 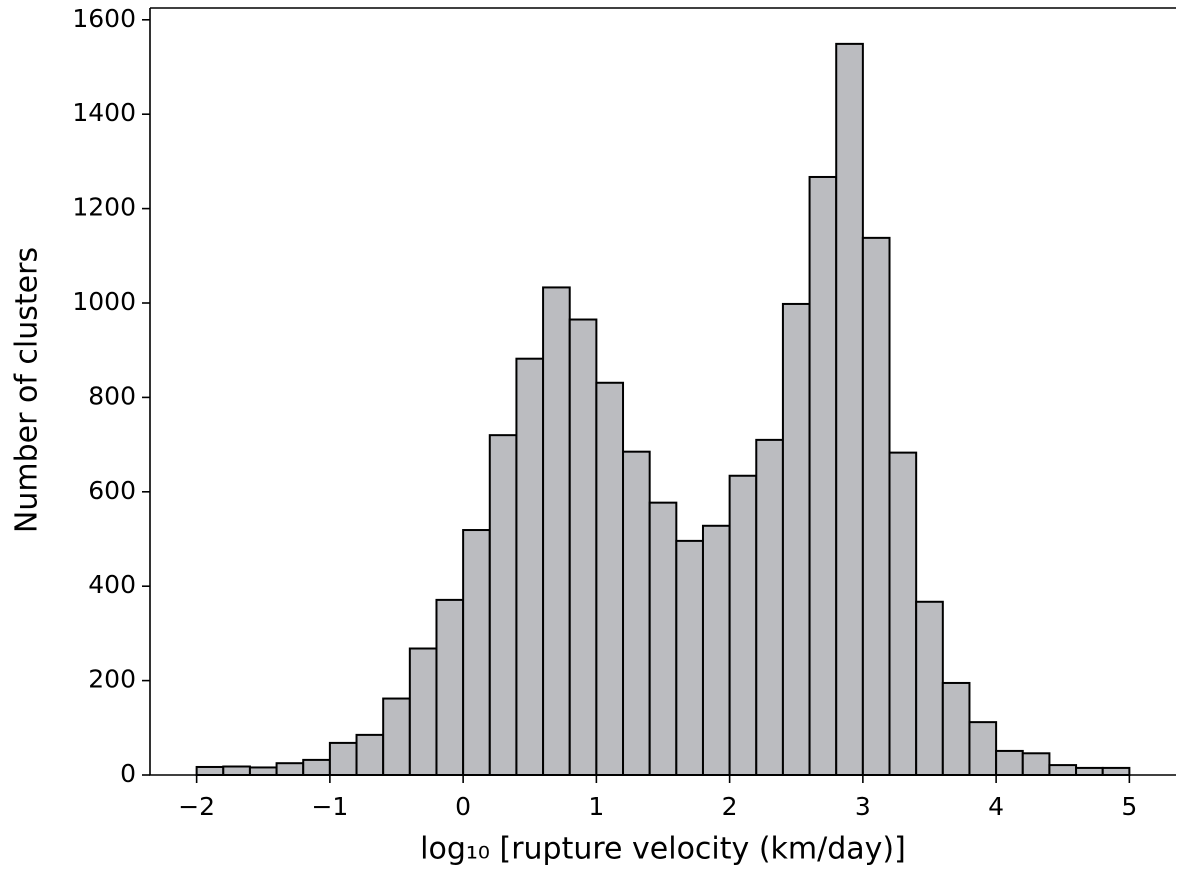 I want to click on y-tick-label: 1600, so click(x=104, y=18).